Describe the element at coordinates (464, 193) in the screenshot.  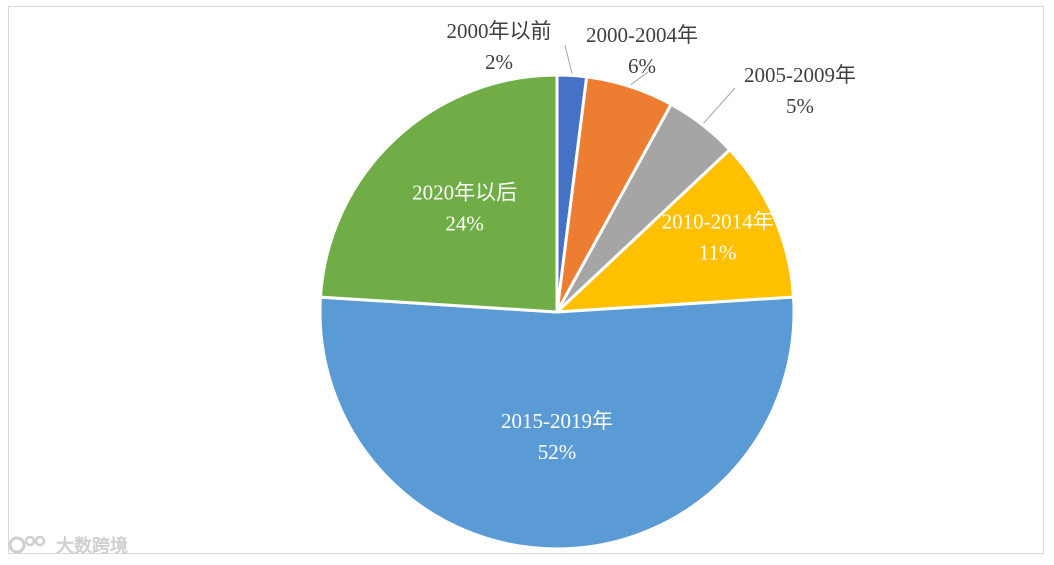
I see `slice-category-label-6: 2020年以后` at that location.